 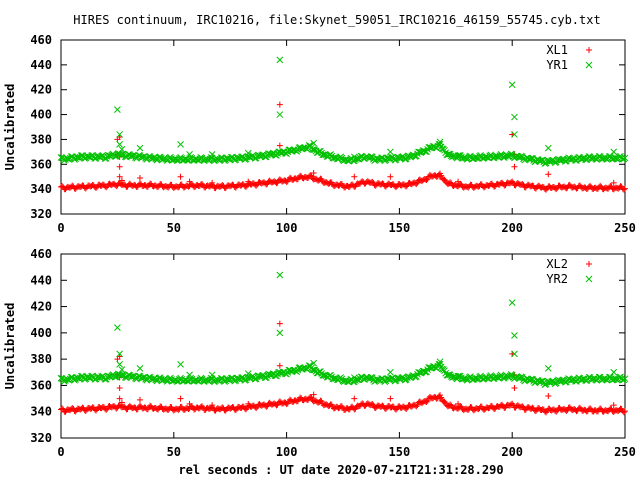 What do you see at coordinates (569, 57) in the screenshot?
I see `legend-top: XL1 YR1` at bounding box center [569, 57].